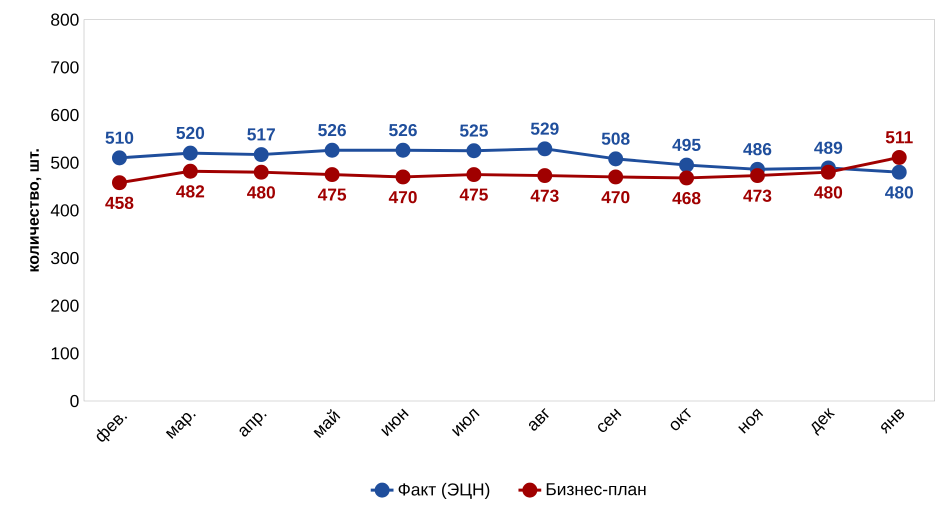 This screenshot has height=529, width=941. Describe the element at coordinates (686, 198) in the screenshot. I see `data-label: 468` at that location.